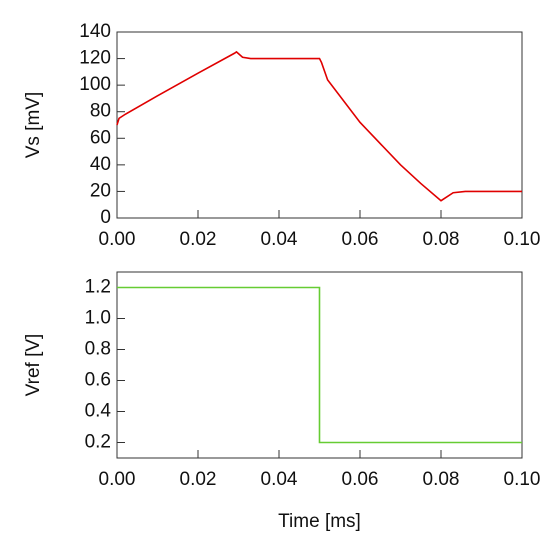  What do you see at coordinates (100, 137) in the screenshot?
I see `y-tick-label: 60` at bounding box center [100, 137].